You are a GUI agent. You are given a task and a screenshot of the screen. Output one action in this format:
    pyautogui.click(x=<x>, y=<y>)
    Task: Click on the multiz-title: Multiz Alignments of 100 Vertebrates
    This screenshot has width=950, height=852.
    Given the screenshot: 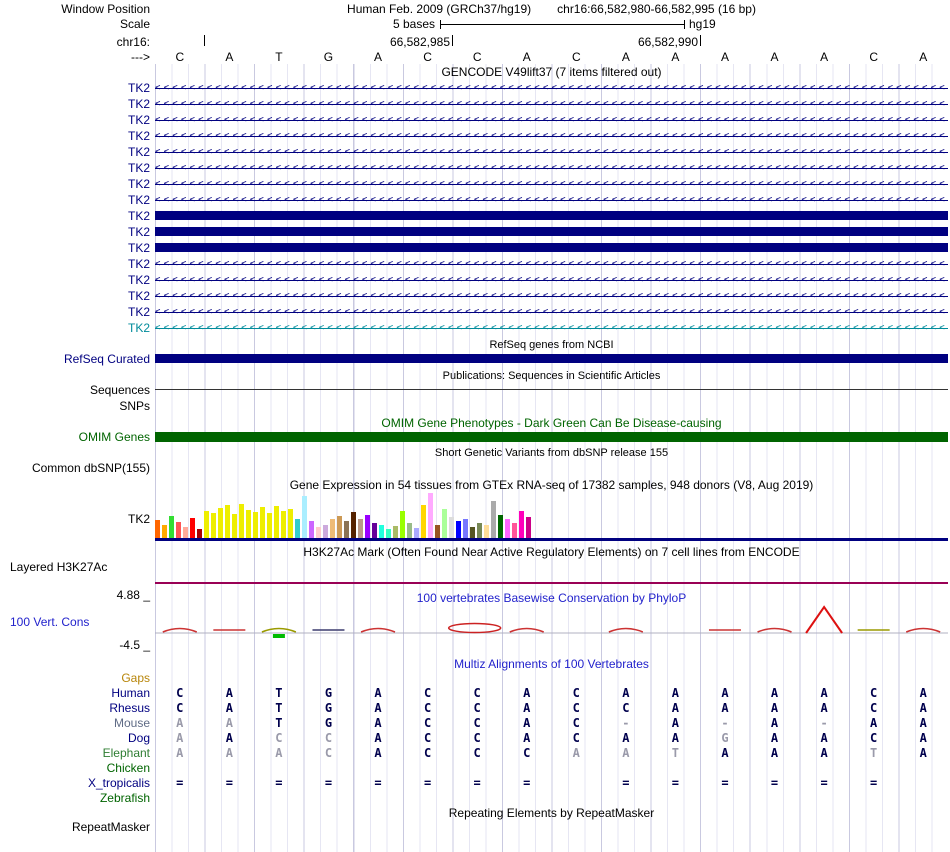 What is the action you would take?
    pyautogui.click(x=551, y=664)
    